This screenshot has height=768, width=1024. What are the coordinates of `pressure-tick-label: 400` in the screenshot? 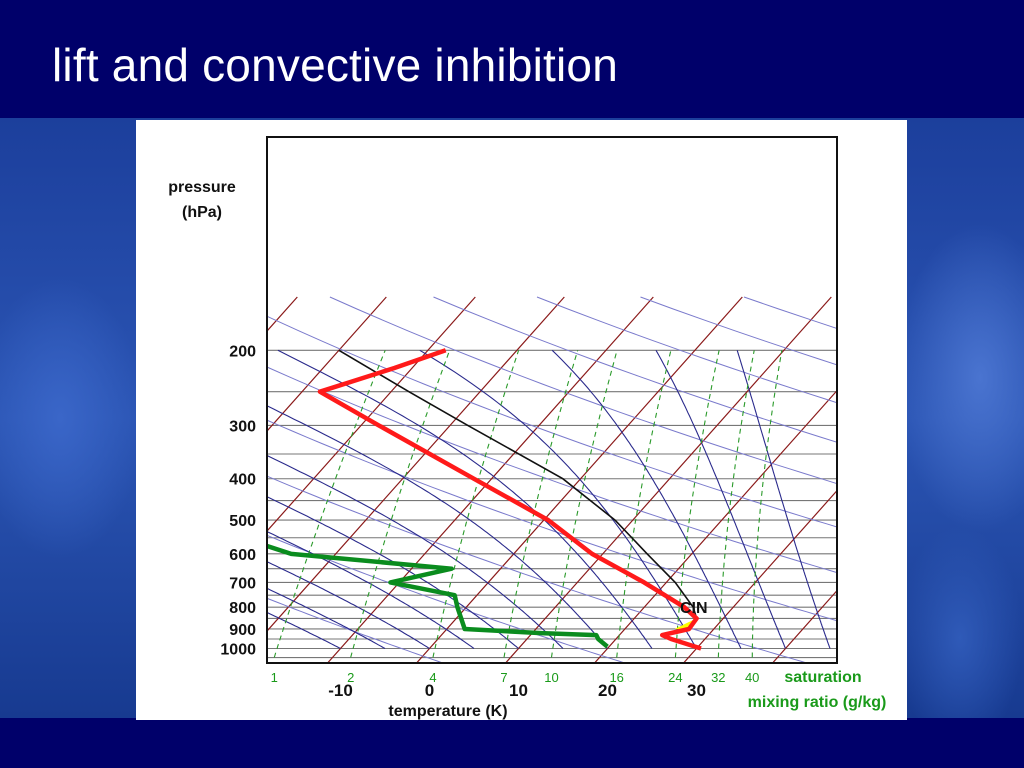 It's located at (242, 480).